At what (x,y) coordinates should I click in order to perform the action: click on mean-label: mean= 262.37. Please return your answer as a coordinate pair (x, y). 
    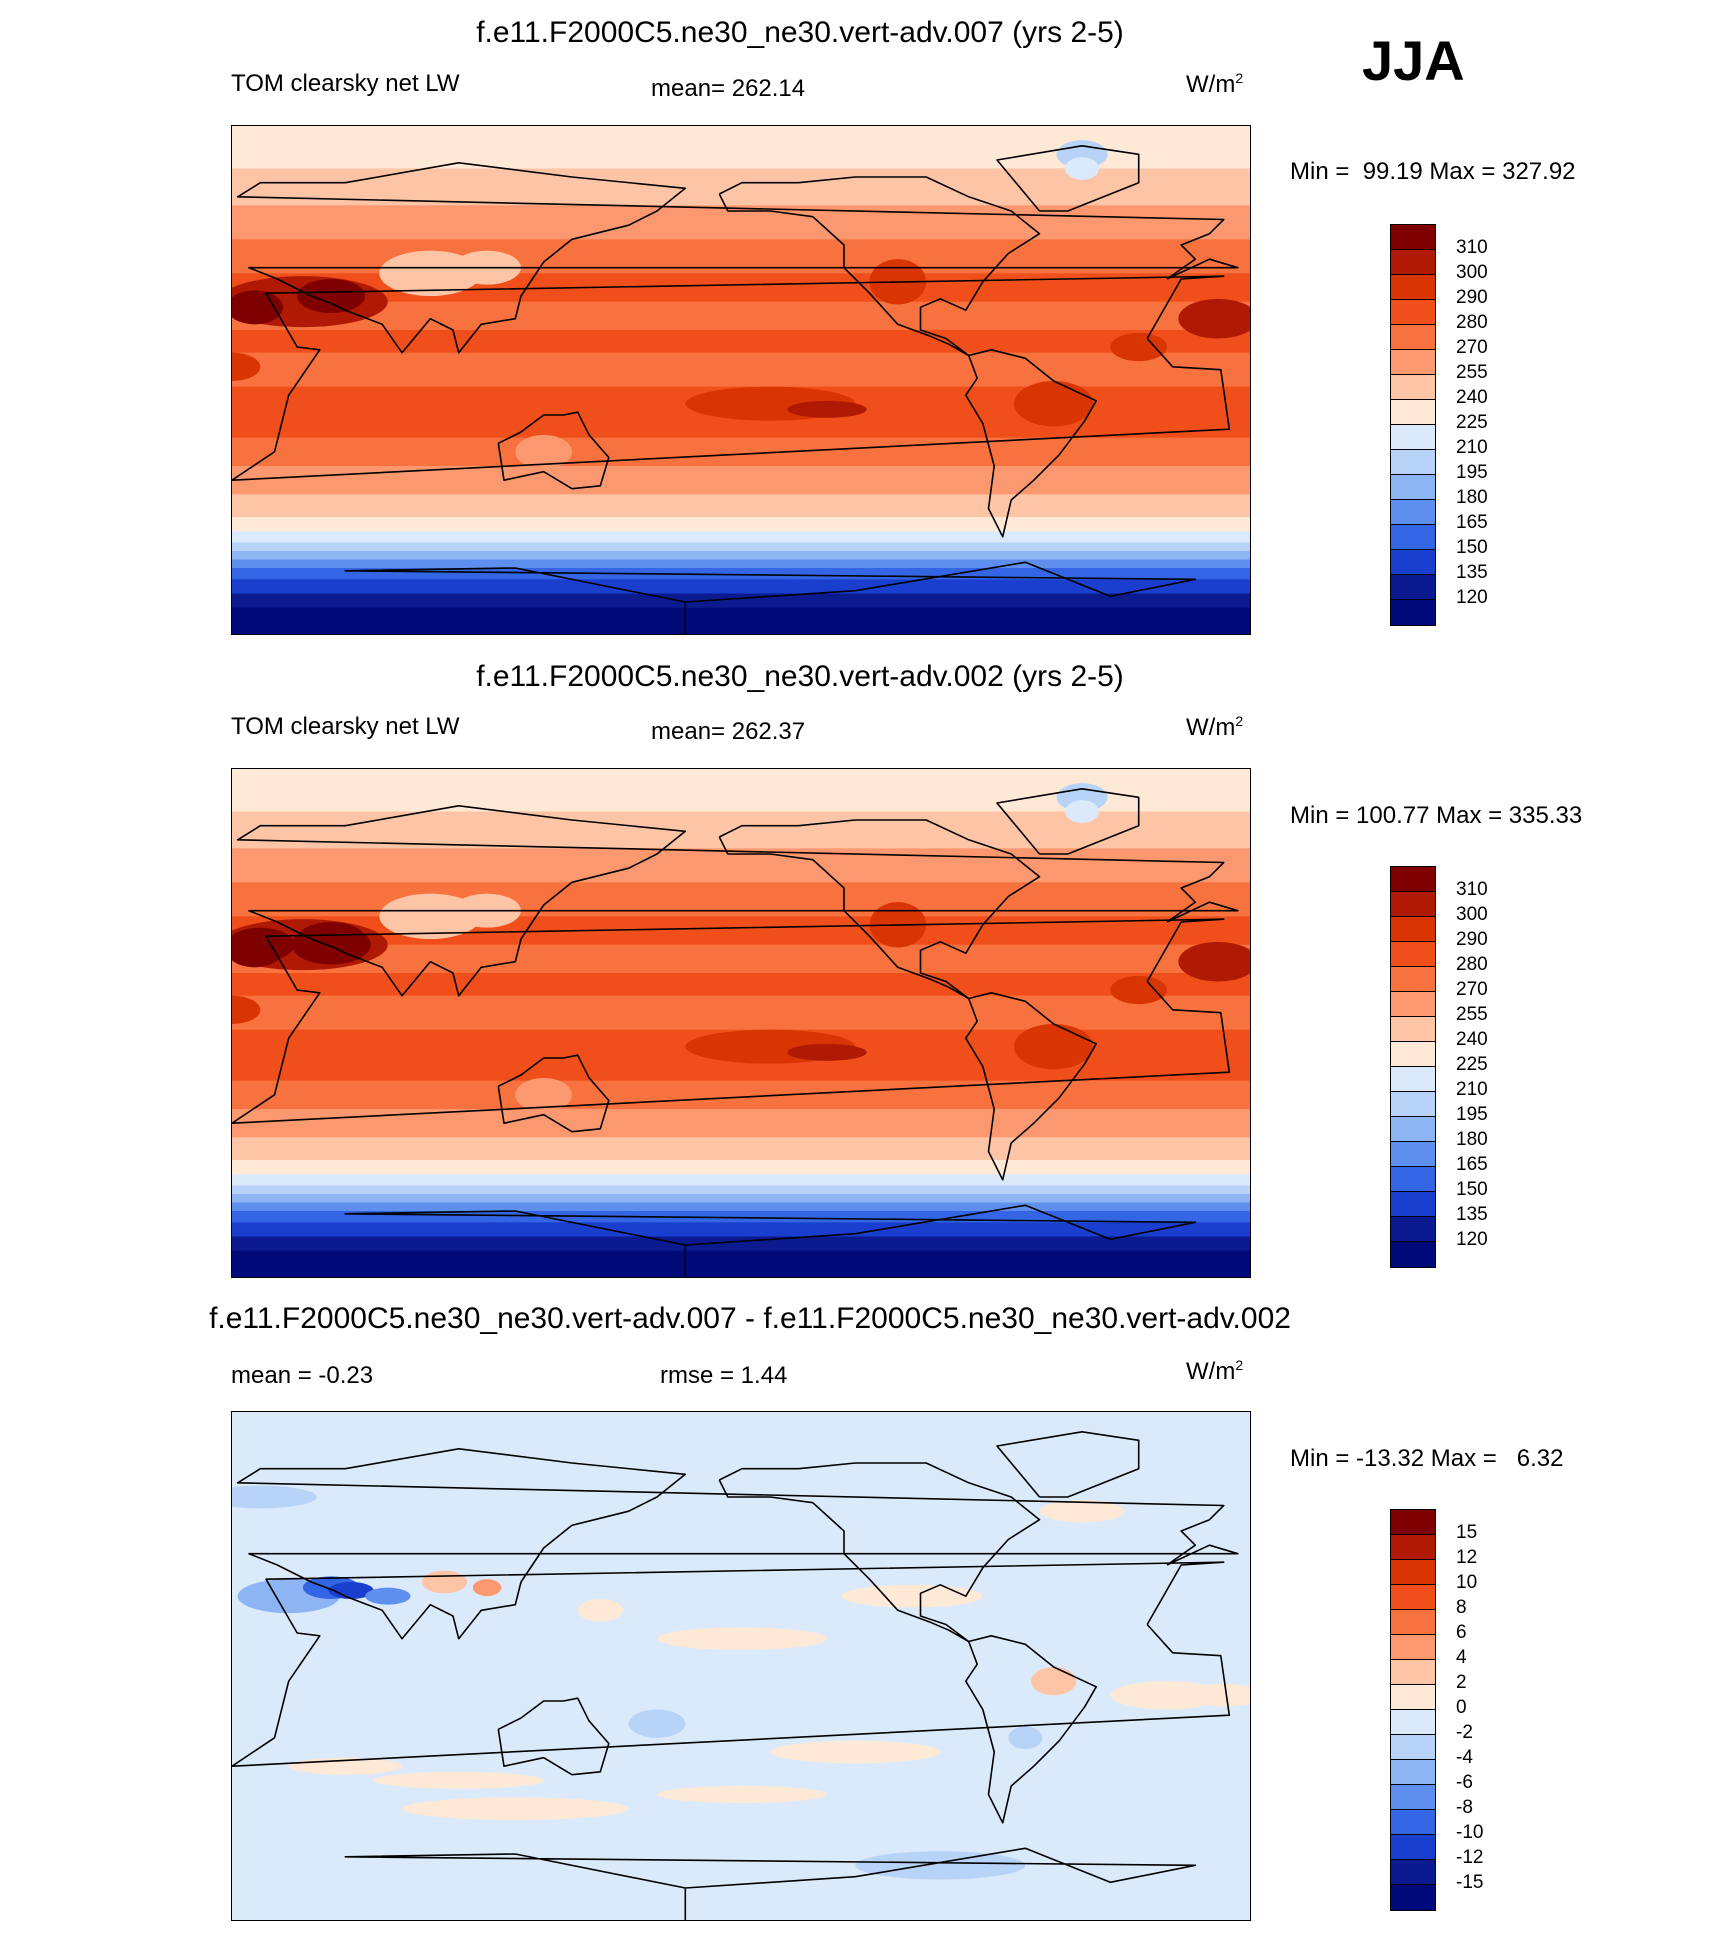
    Looking at the image, I should click on (728, 731).